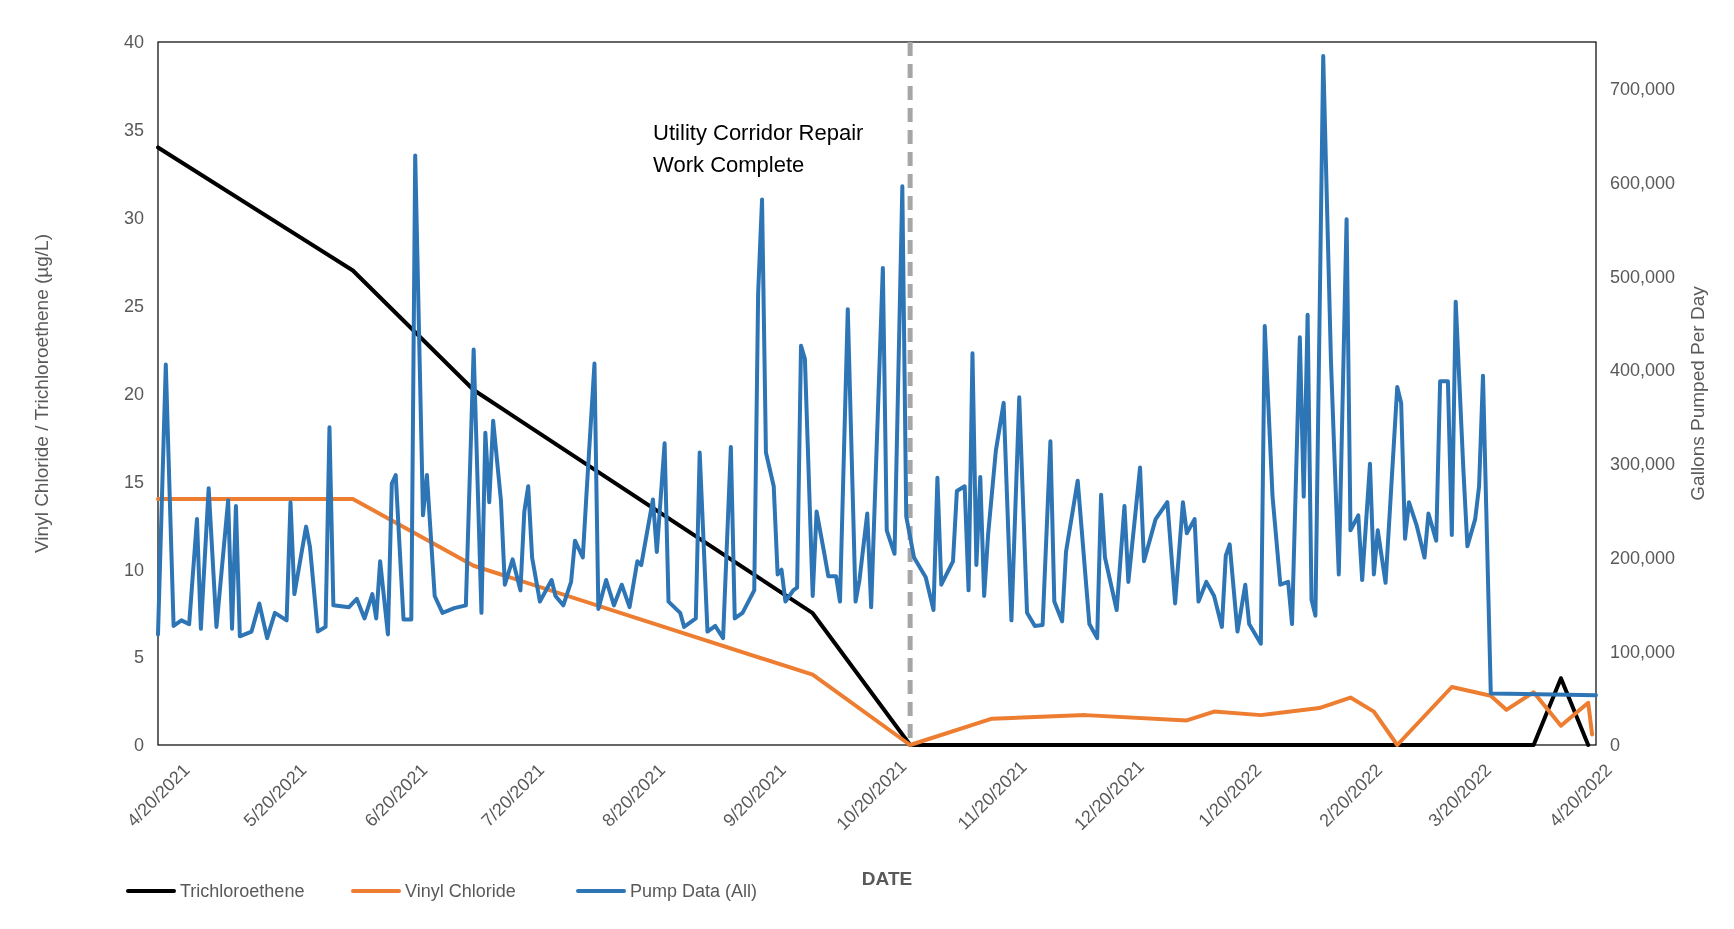  Describe the element at coordinates (133, 305) in the screenshot. I see `y-tick-label: 25` at that location.